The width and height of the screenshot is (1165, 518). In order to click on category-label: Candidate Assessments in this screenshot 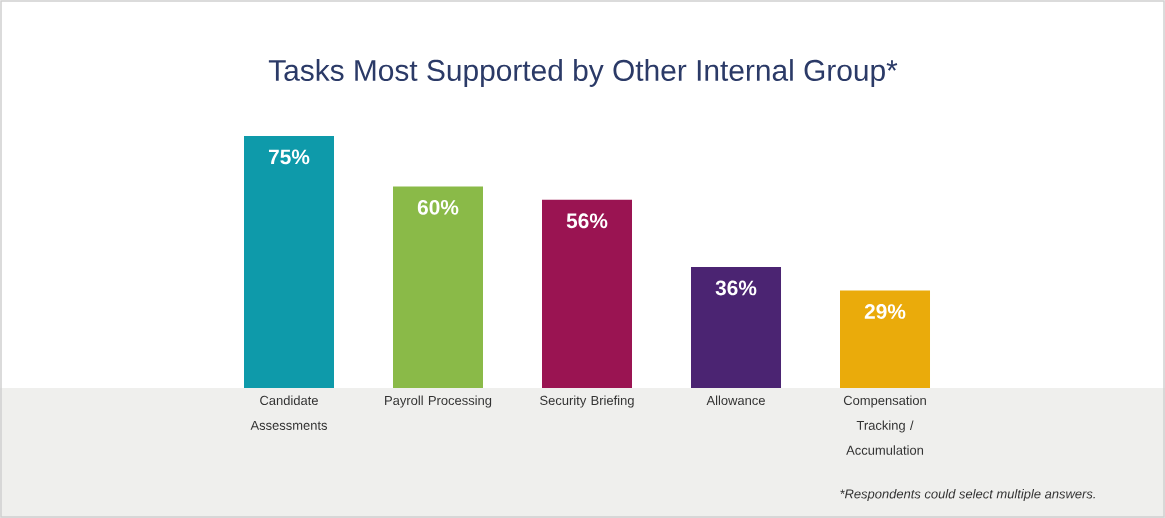, I will do `click(289, 412)`.